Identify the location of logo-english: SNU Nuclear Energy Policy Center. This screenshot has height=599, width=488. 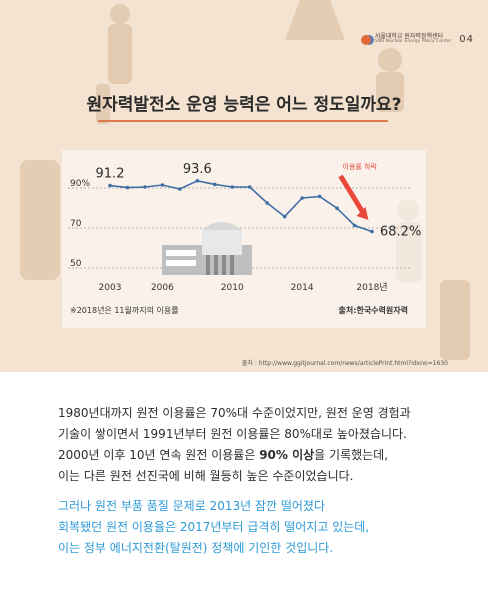
(413, 42).